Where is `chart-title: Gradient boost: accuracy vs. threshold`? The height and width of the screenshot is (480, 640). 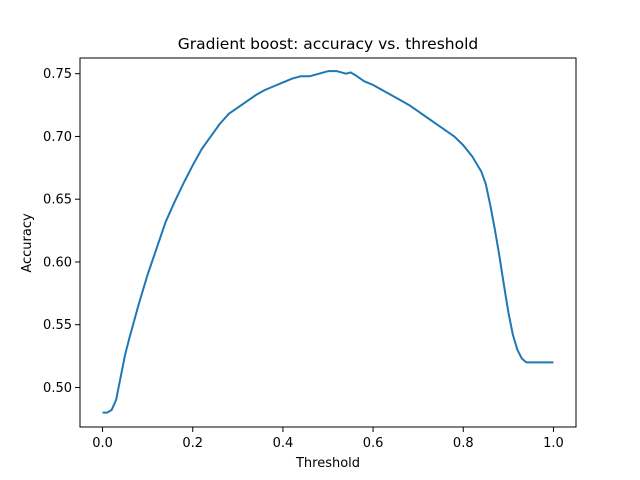
chart-title: Gradient boost: accuracy vs. threshold is located at coordinates (328, 44).